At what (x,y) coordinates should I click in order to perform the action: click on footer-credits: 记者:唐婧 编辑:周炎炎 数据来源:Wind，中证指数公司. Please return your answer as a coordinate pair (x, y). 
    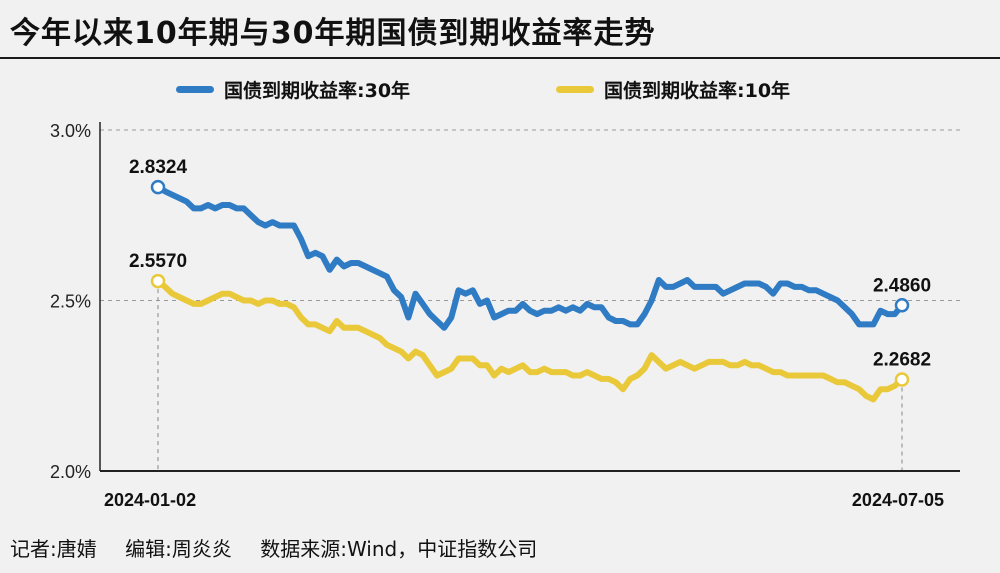
    Looking at the image, I should click on (284, 547).